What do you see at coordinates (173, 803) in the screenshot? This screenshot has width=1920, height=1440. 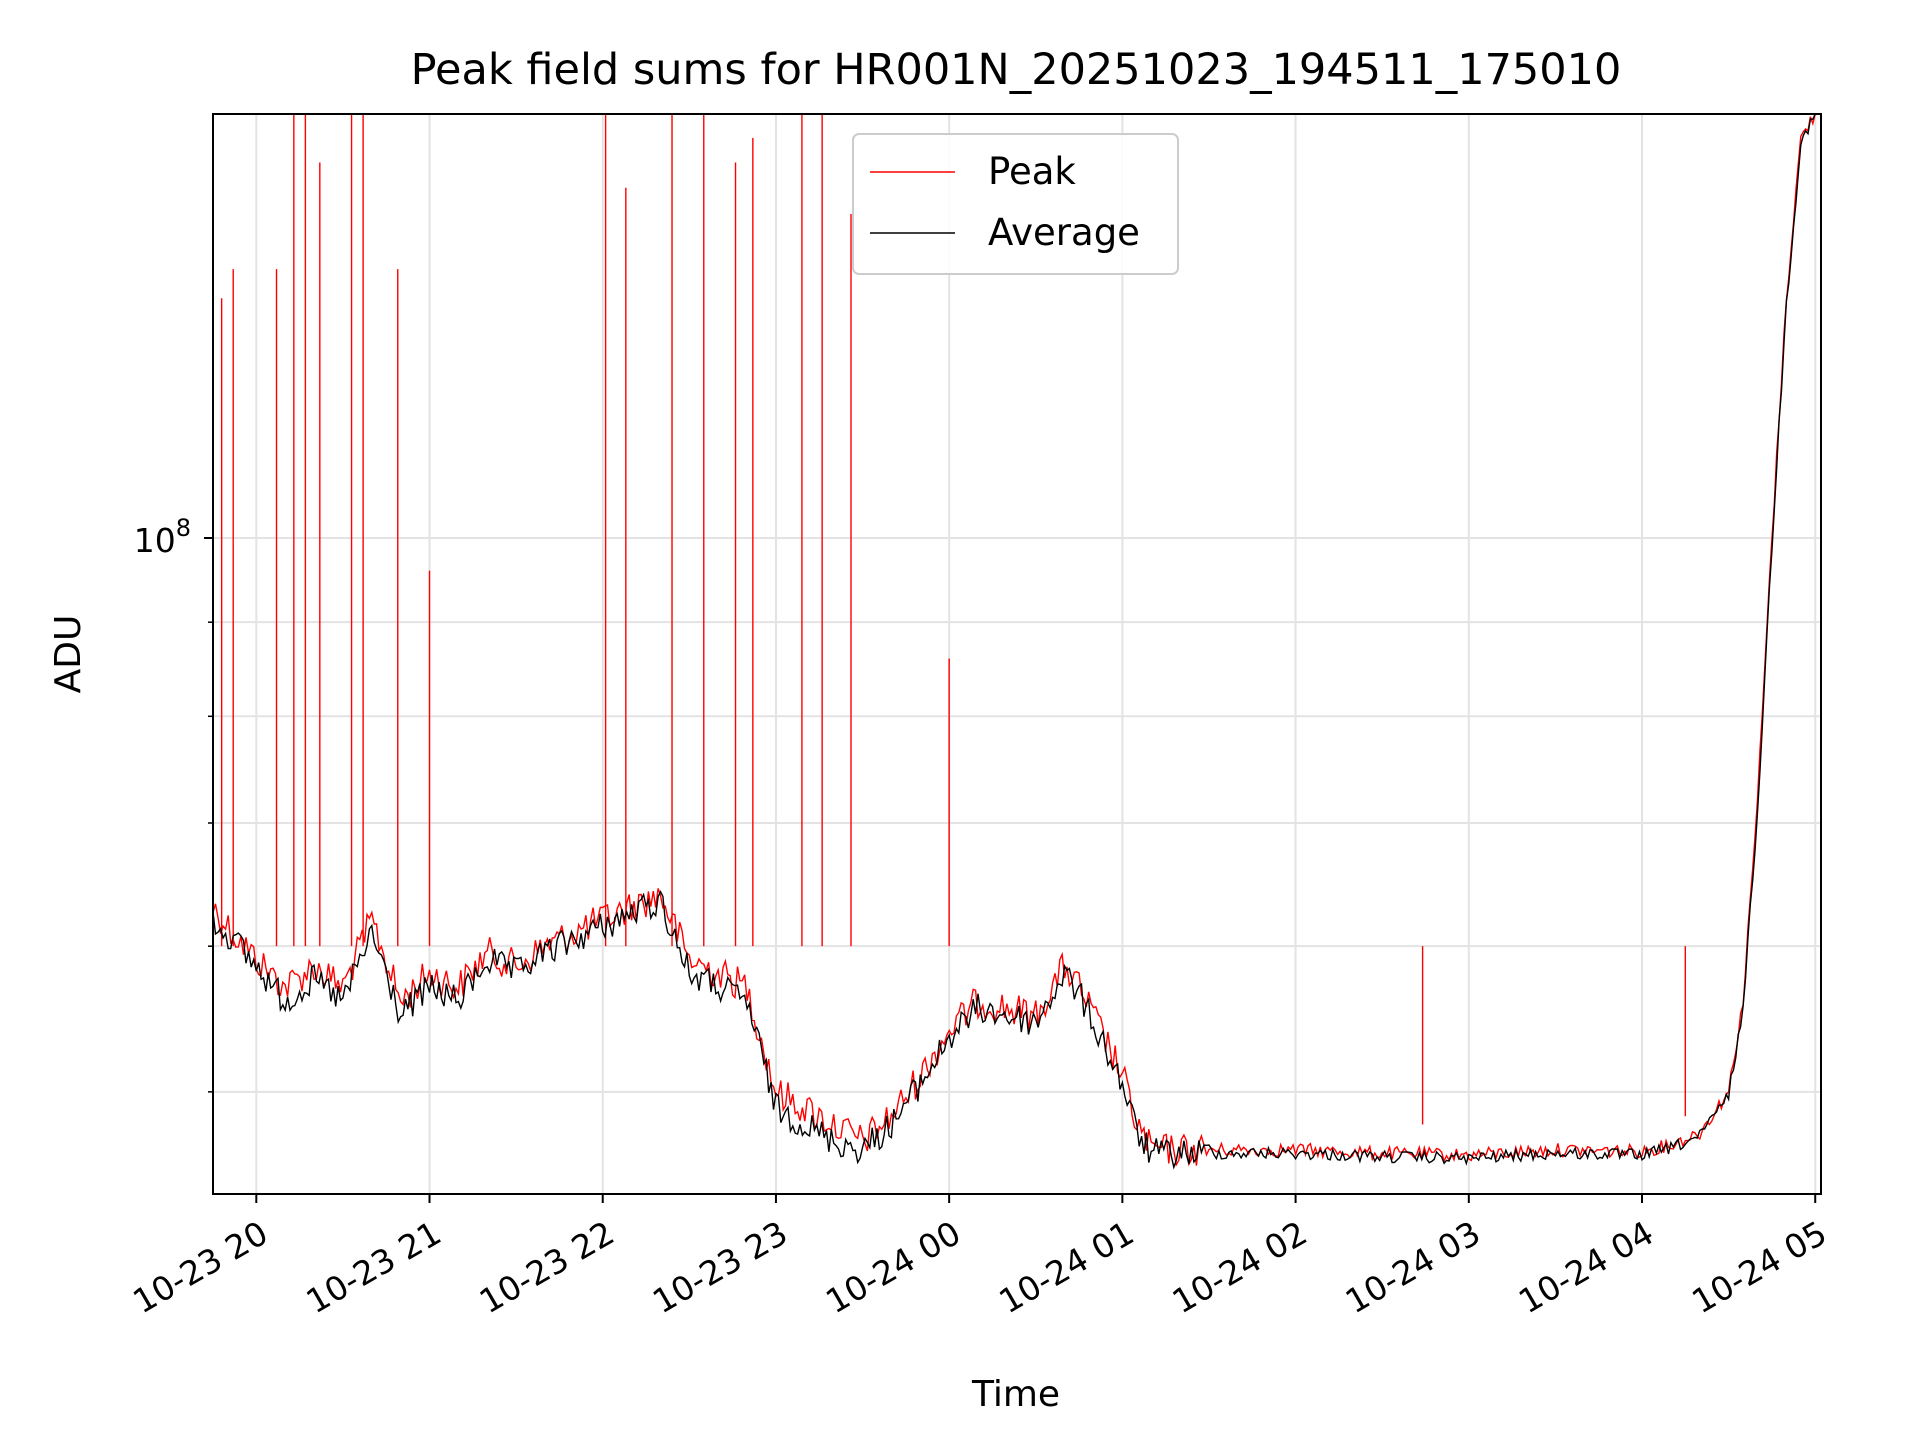 I see `y-axis: 108` at bounding box center [173, 803].